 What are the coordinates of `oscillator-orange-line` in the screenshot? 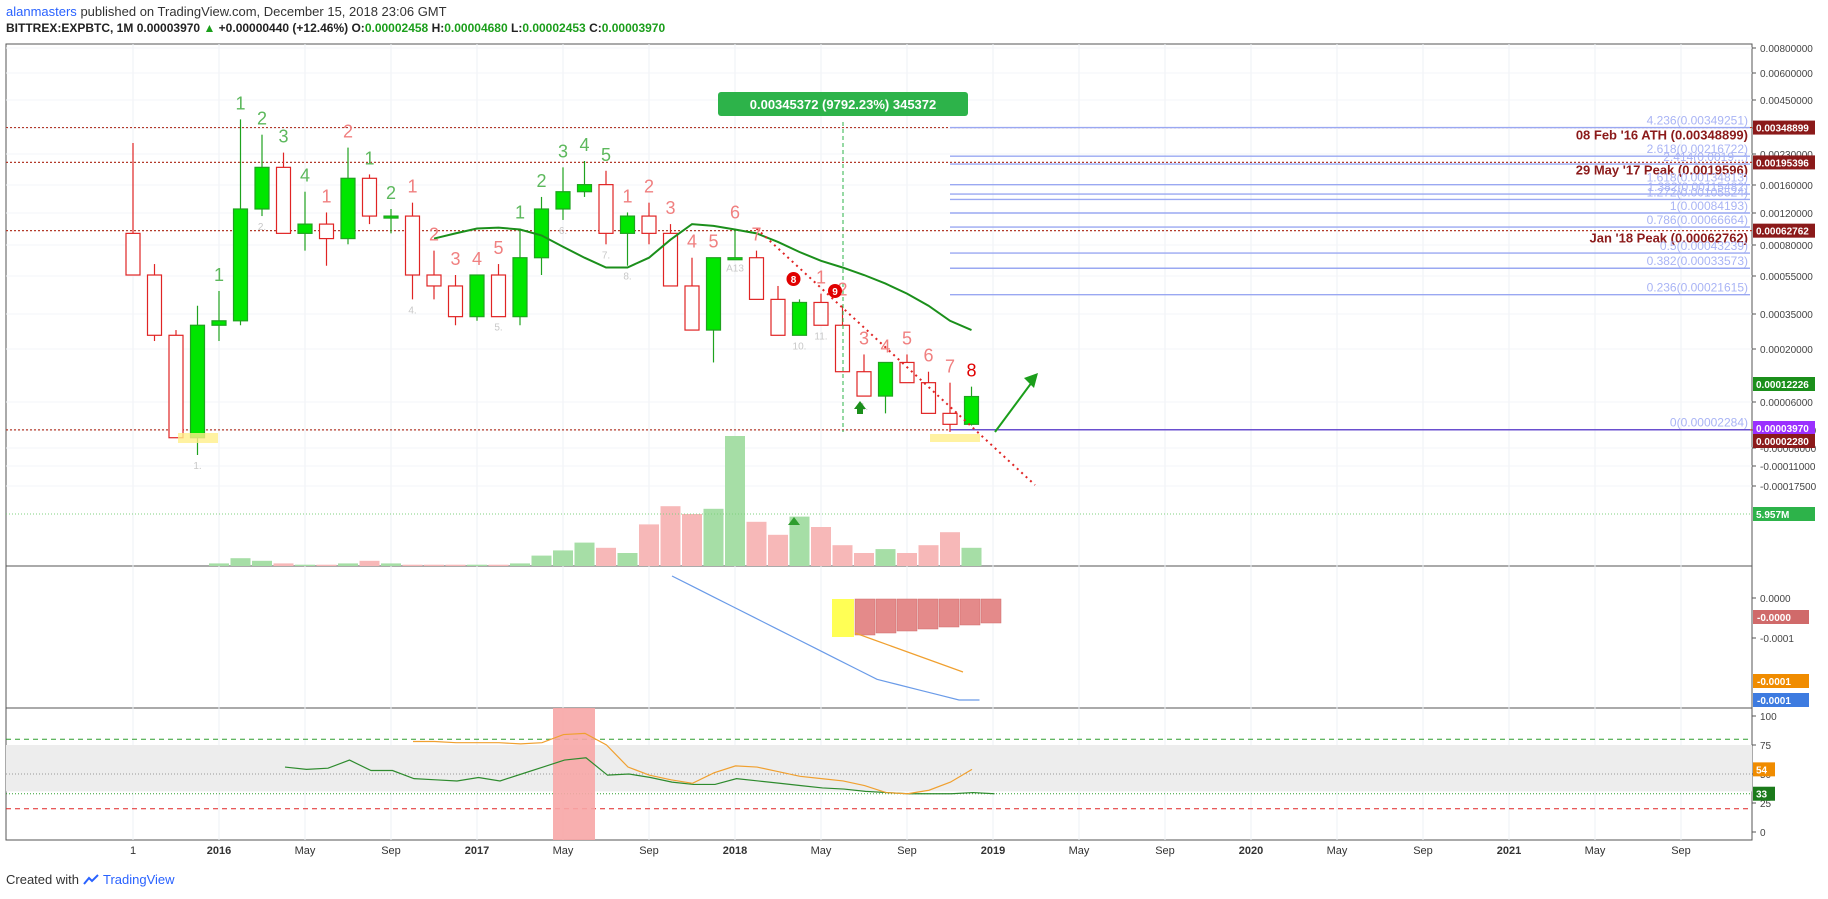 It's located at (909, 652).